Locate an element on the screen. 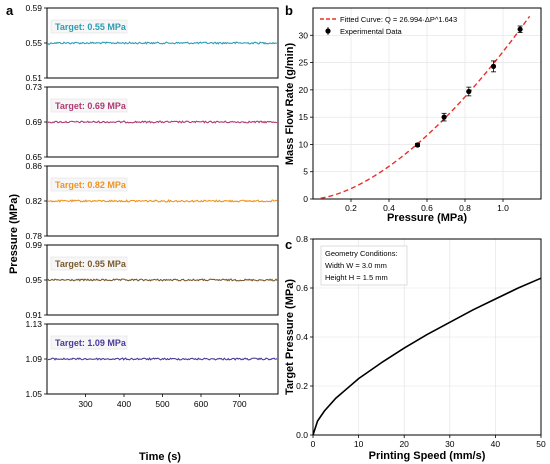 Image resolution: width=550 pixels, height=464 pixels. panel-b-y-tick-label: 0 is located at coordinates (305, 199).